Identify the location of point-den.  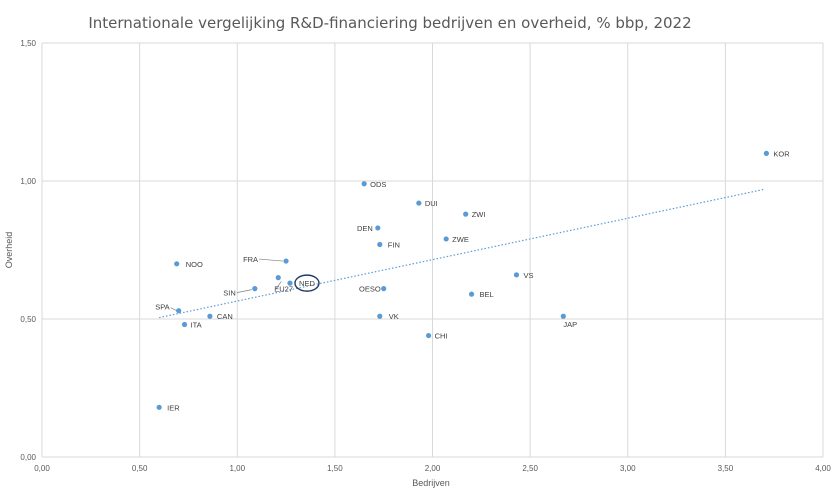
(378, 228).